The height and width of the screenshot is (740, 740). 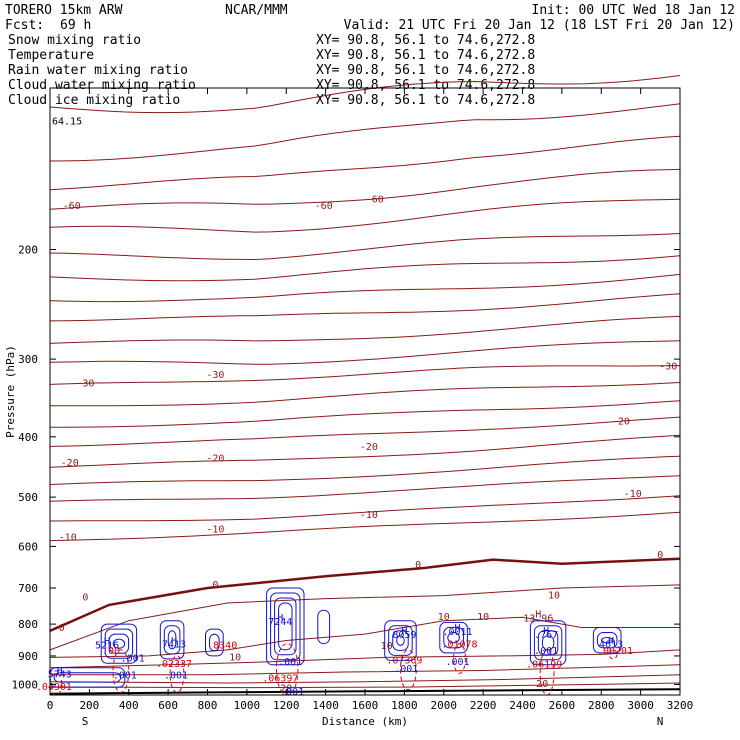 I want to click on x-tick-label: 1600, so click(x=365, y=705).